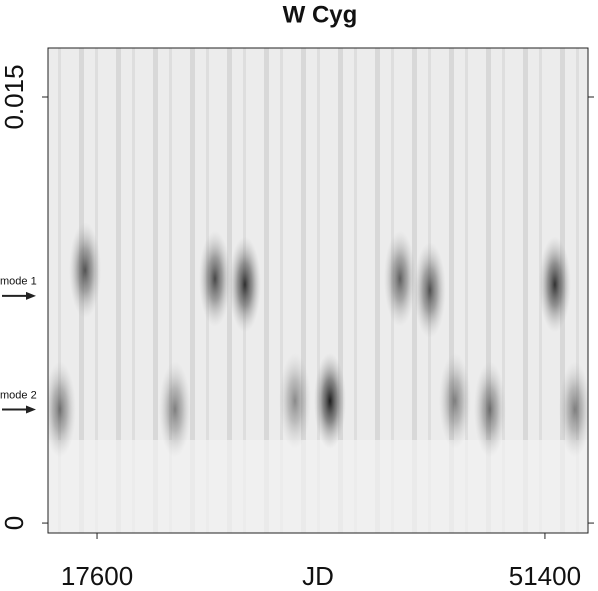 The width and height of the screenshot is (598, 591). Describe the element at coordinates (14, 523) in the screenshot. I see `y-tick-label: 0` at that location.